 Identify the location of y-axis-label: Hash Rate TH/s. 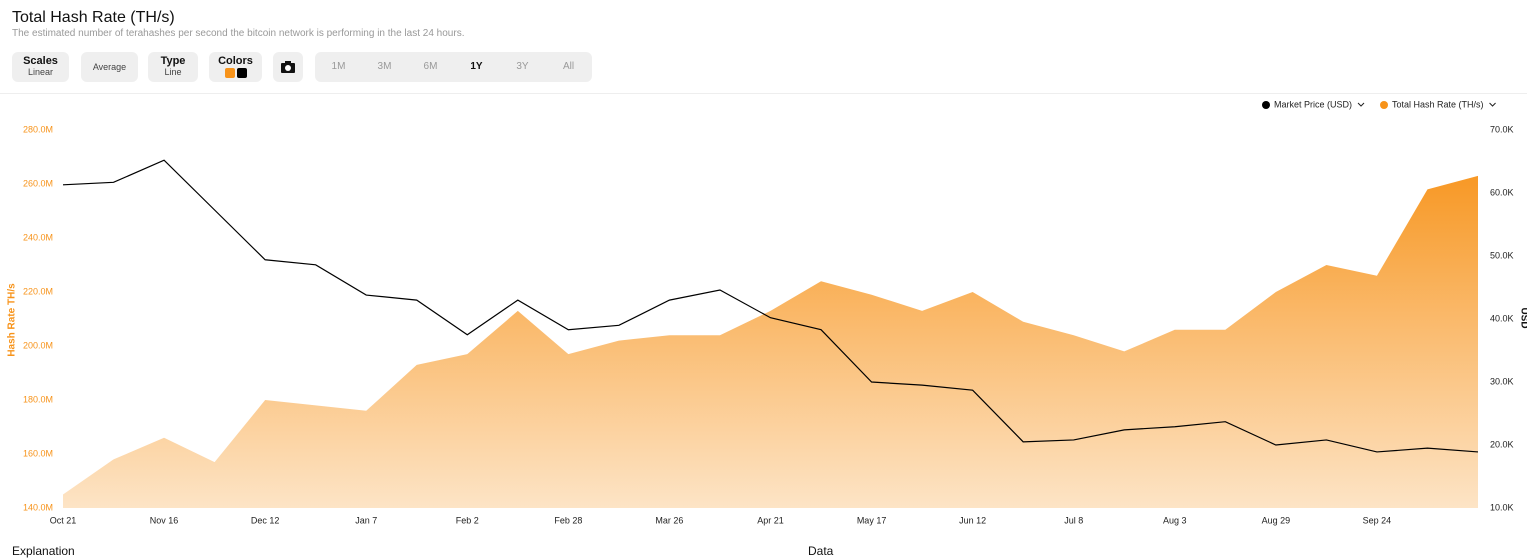
(12, 320).